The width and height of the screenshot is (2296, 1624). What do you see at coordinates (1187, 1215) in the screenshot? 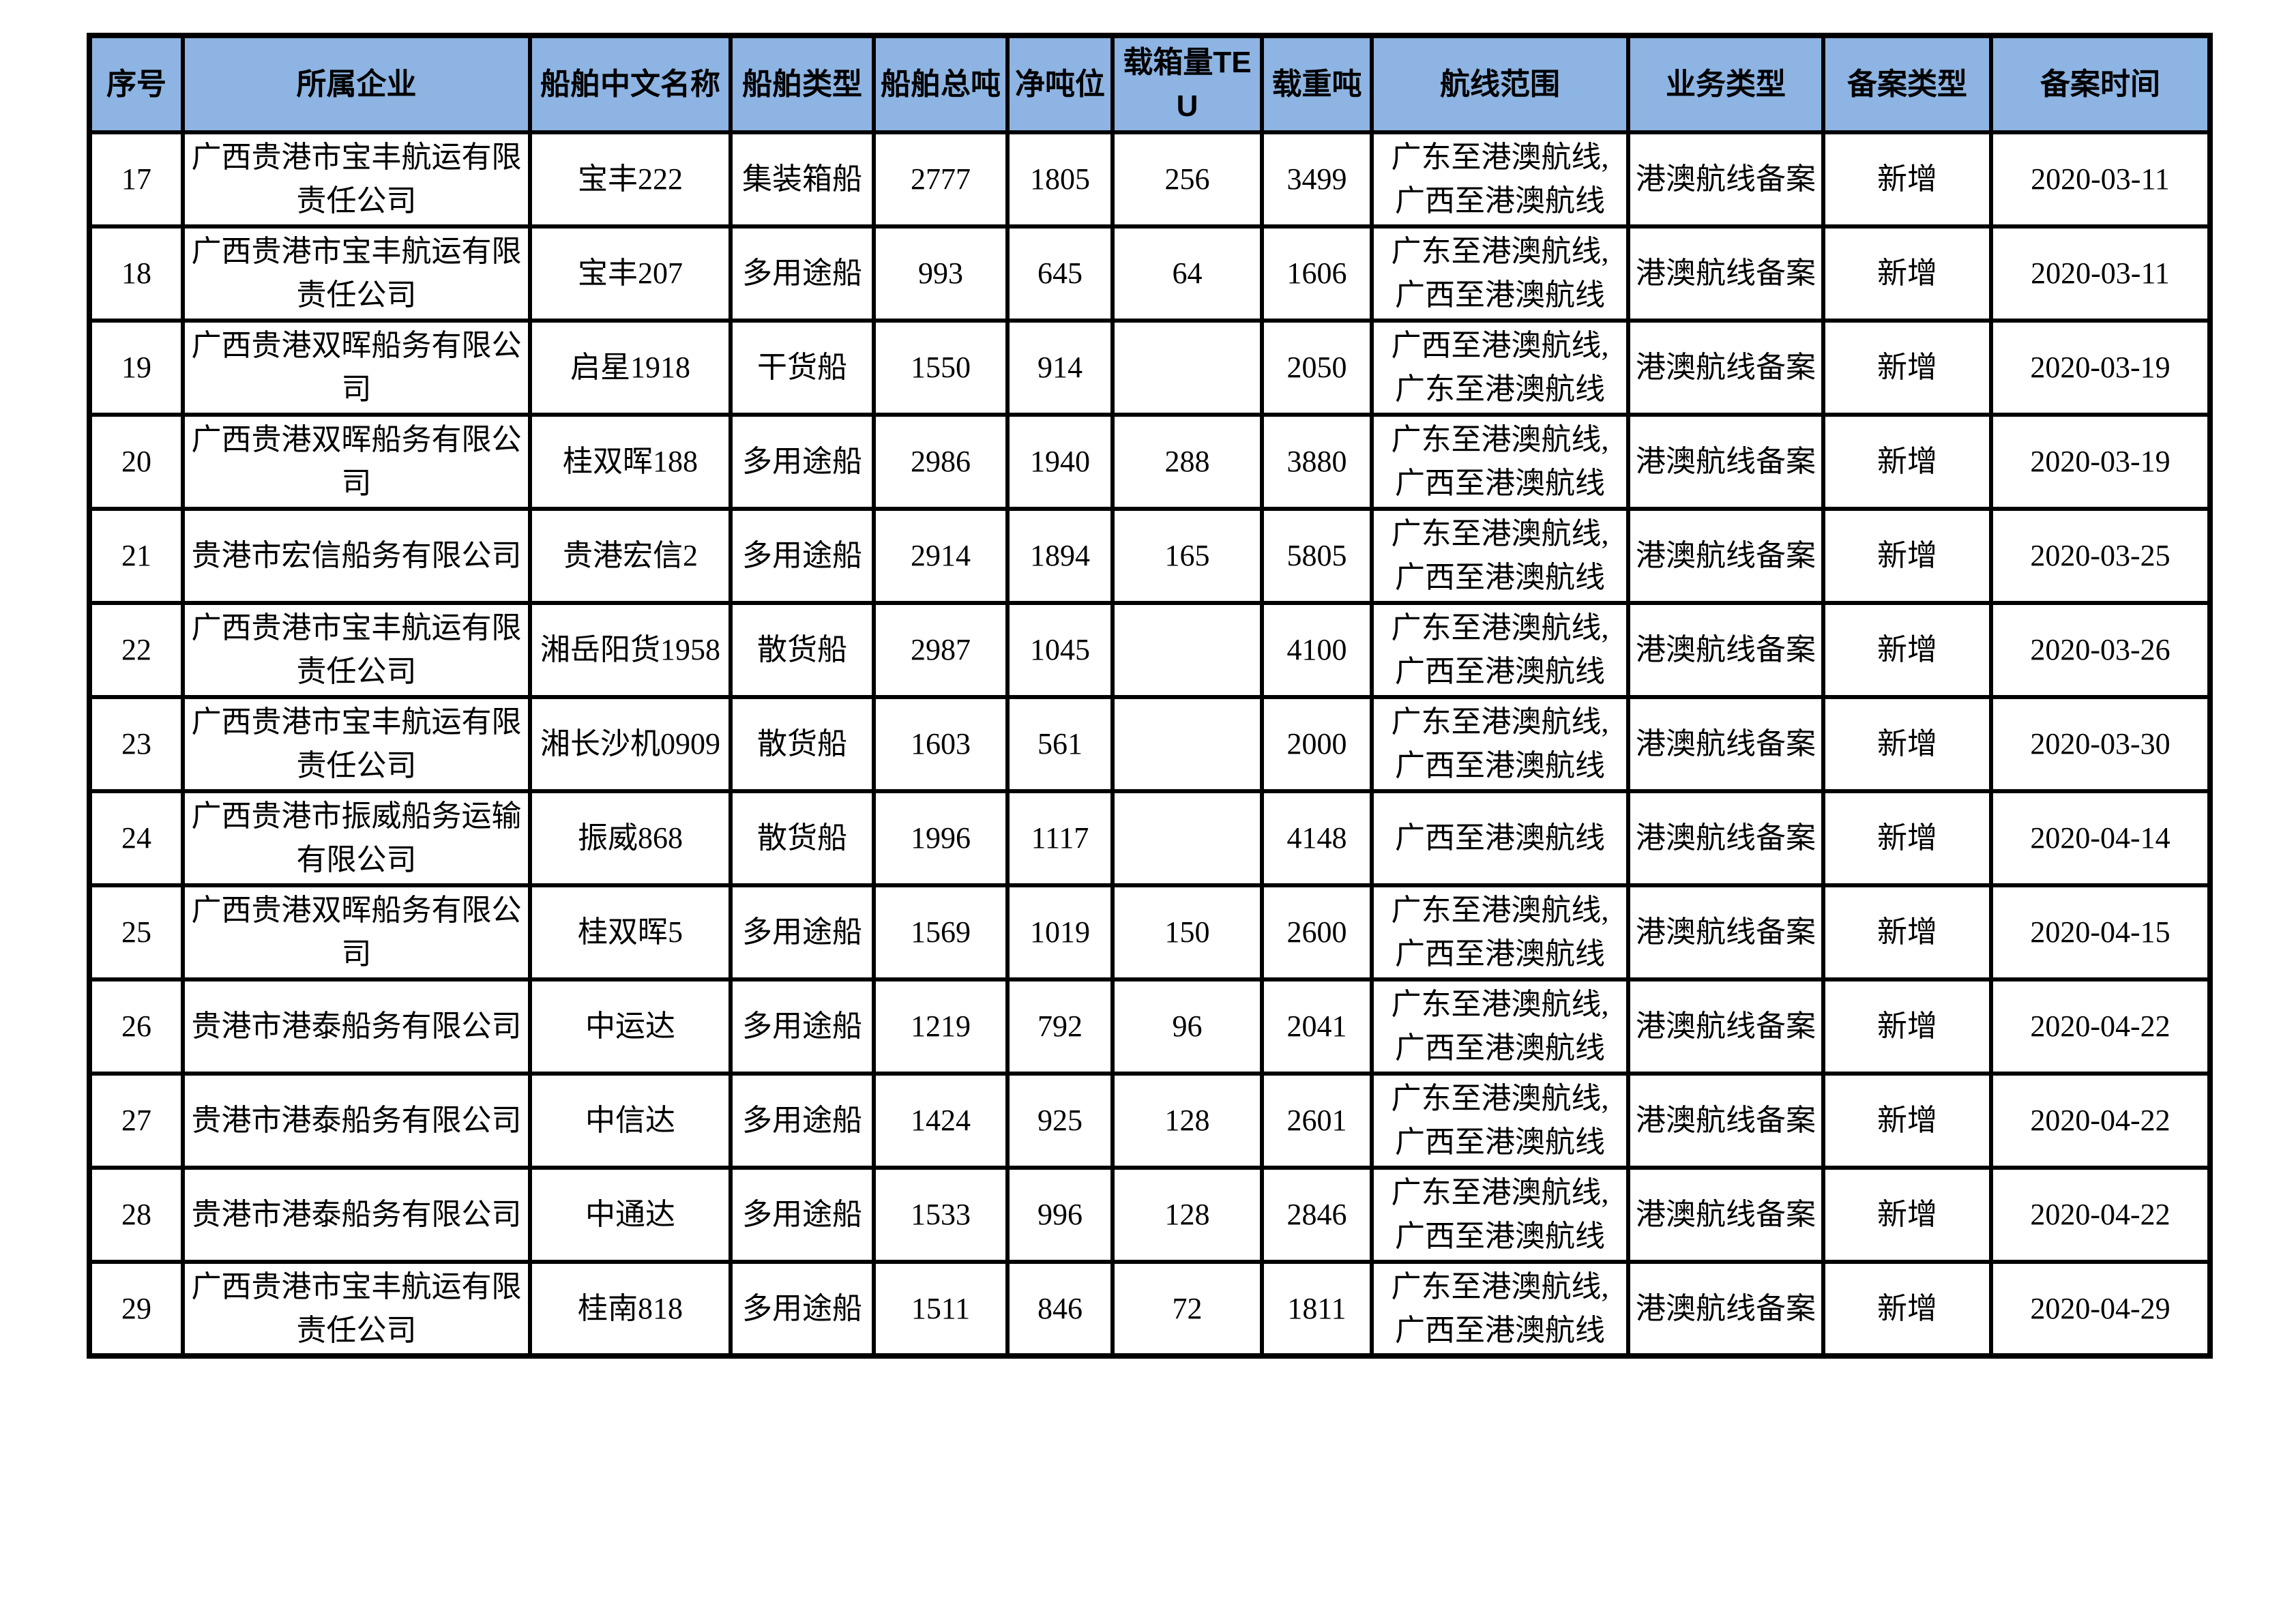
I see `cell-teu: 128` at bounding box center [1187, 1215].